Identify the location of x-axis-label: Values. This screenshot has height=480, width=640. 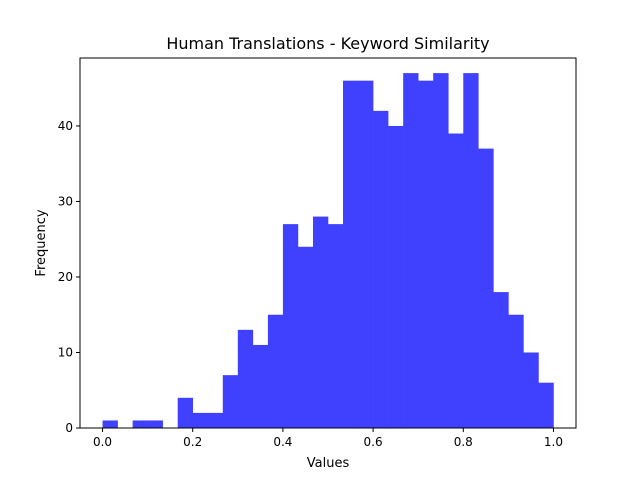
(328, 463).